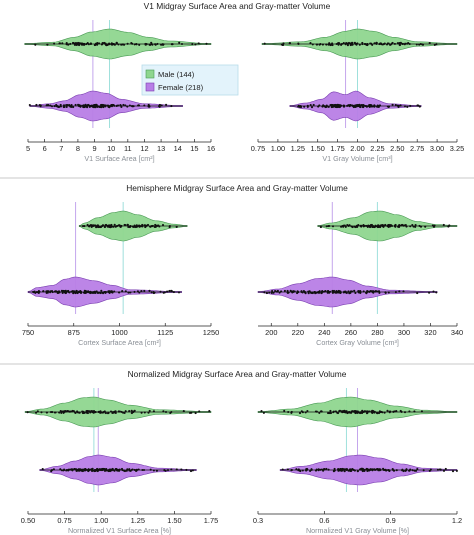 Image resolution: width=474 pixels, height=535 pixels. What do you see at coordinates (337, 148) in the screenshot?
I see `x-tick-label: 1.75` at bounding box center [337, 148].